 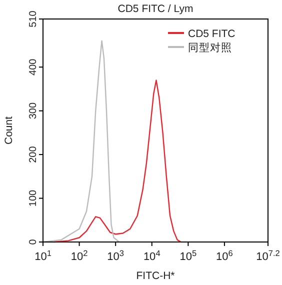 What do you see at coordinates (33, 198) in the screenshot?
I see `y-tick-label: 100` at bounding box center [33, 198].